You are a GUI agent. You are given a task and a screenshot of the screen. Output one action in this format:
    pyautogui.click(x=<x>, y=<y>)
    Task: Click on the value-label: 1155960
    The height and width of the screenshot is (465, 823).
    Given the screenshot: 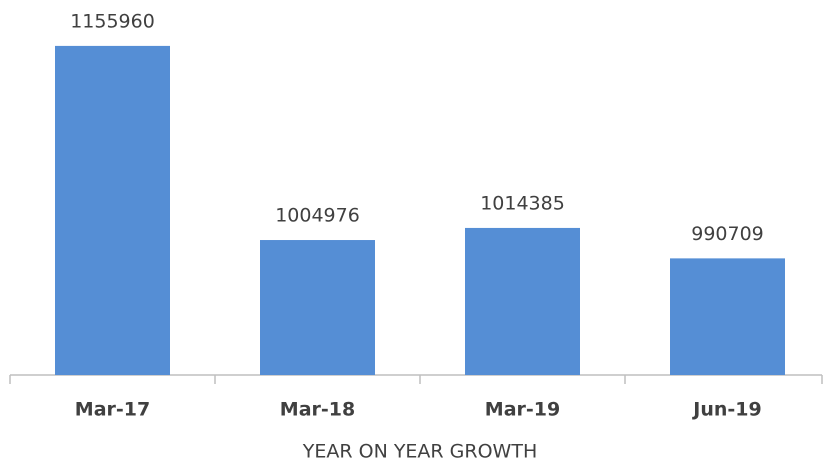 What is the action you would take?
    pyautogui.click(x=112, y=21)
    